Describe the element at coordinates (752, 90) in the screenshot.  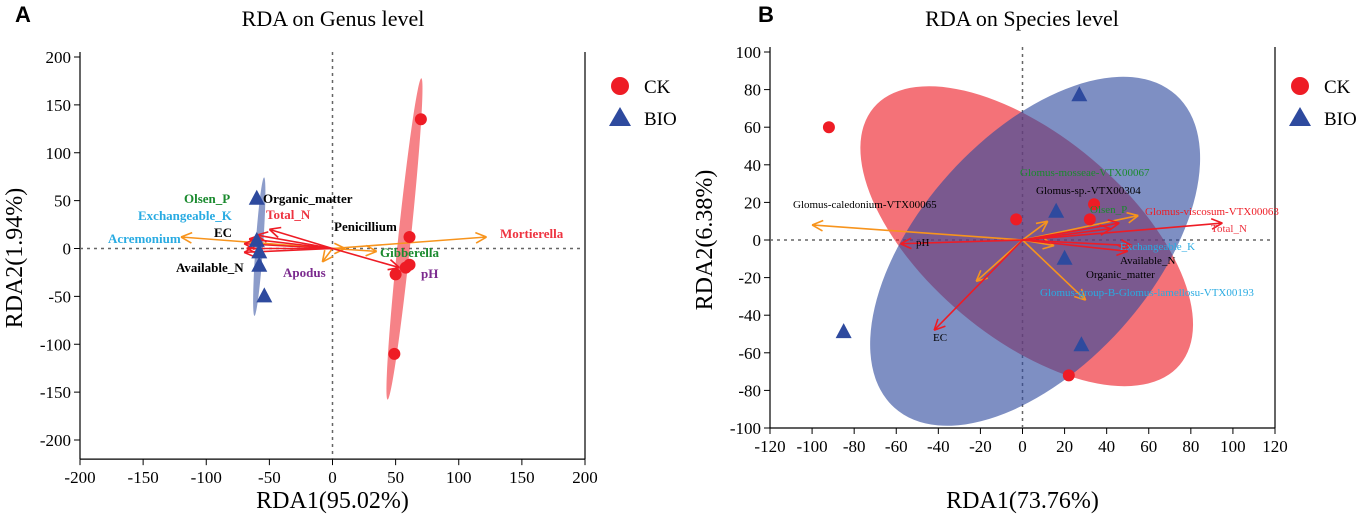
I see `y-tick-label: 80` at that location.